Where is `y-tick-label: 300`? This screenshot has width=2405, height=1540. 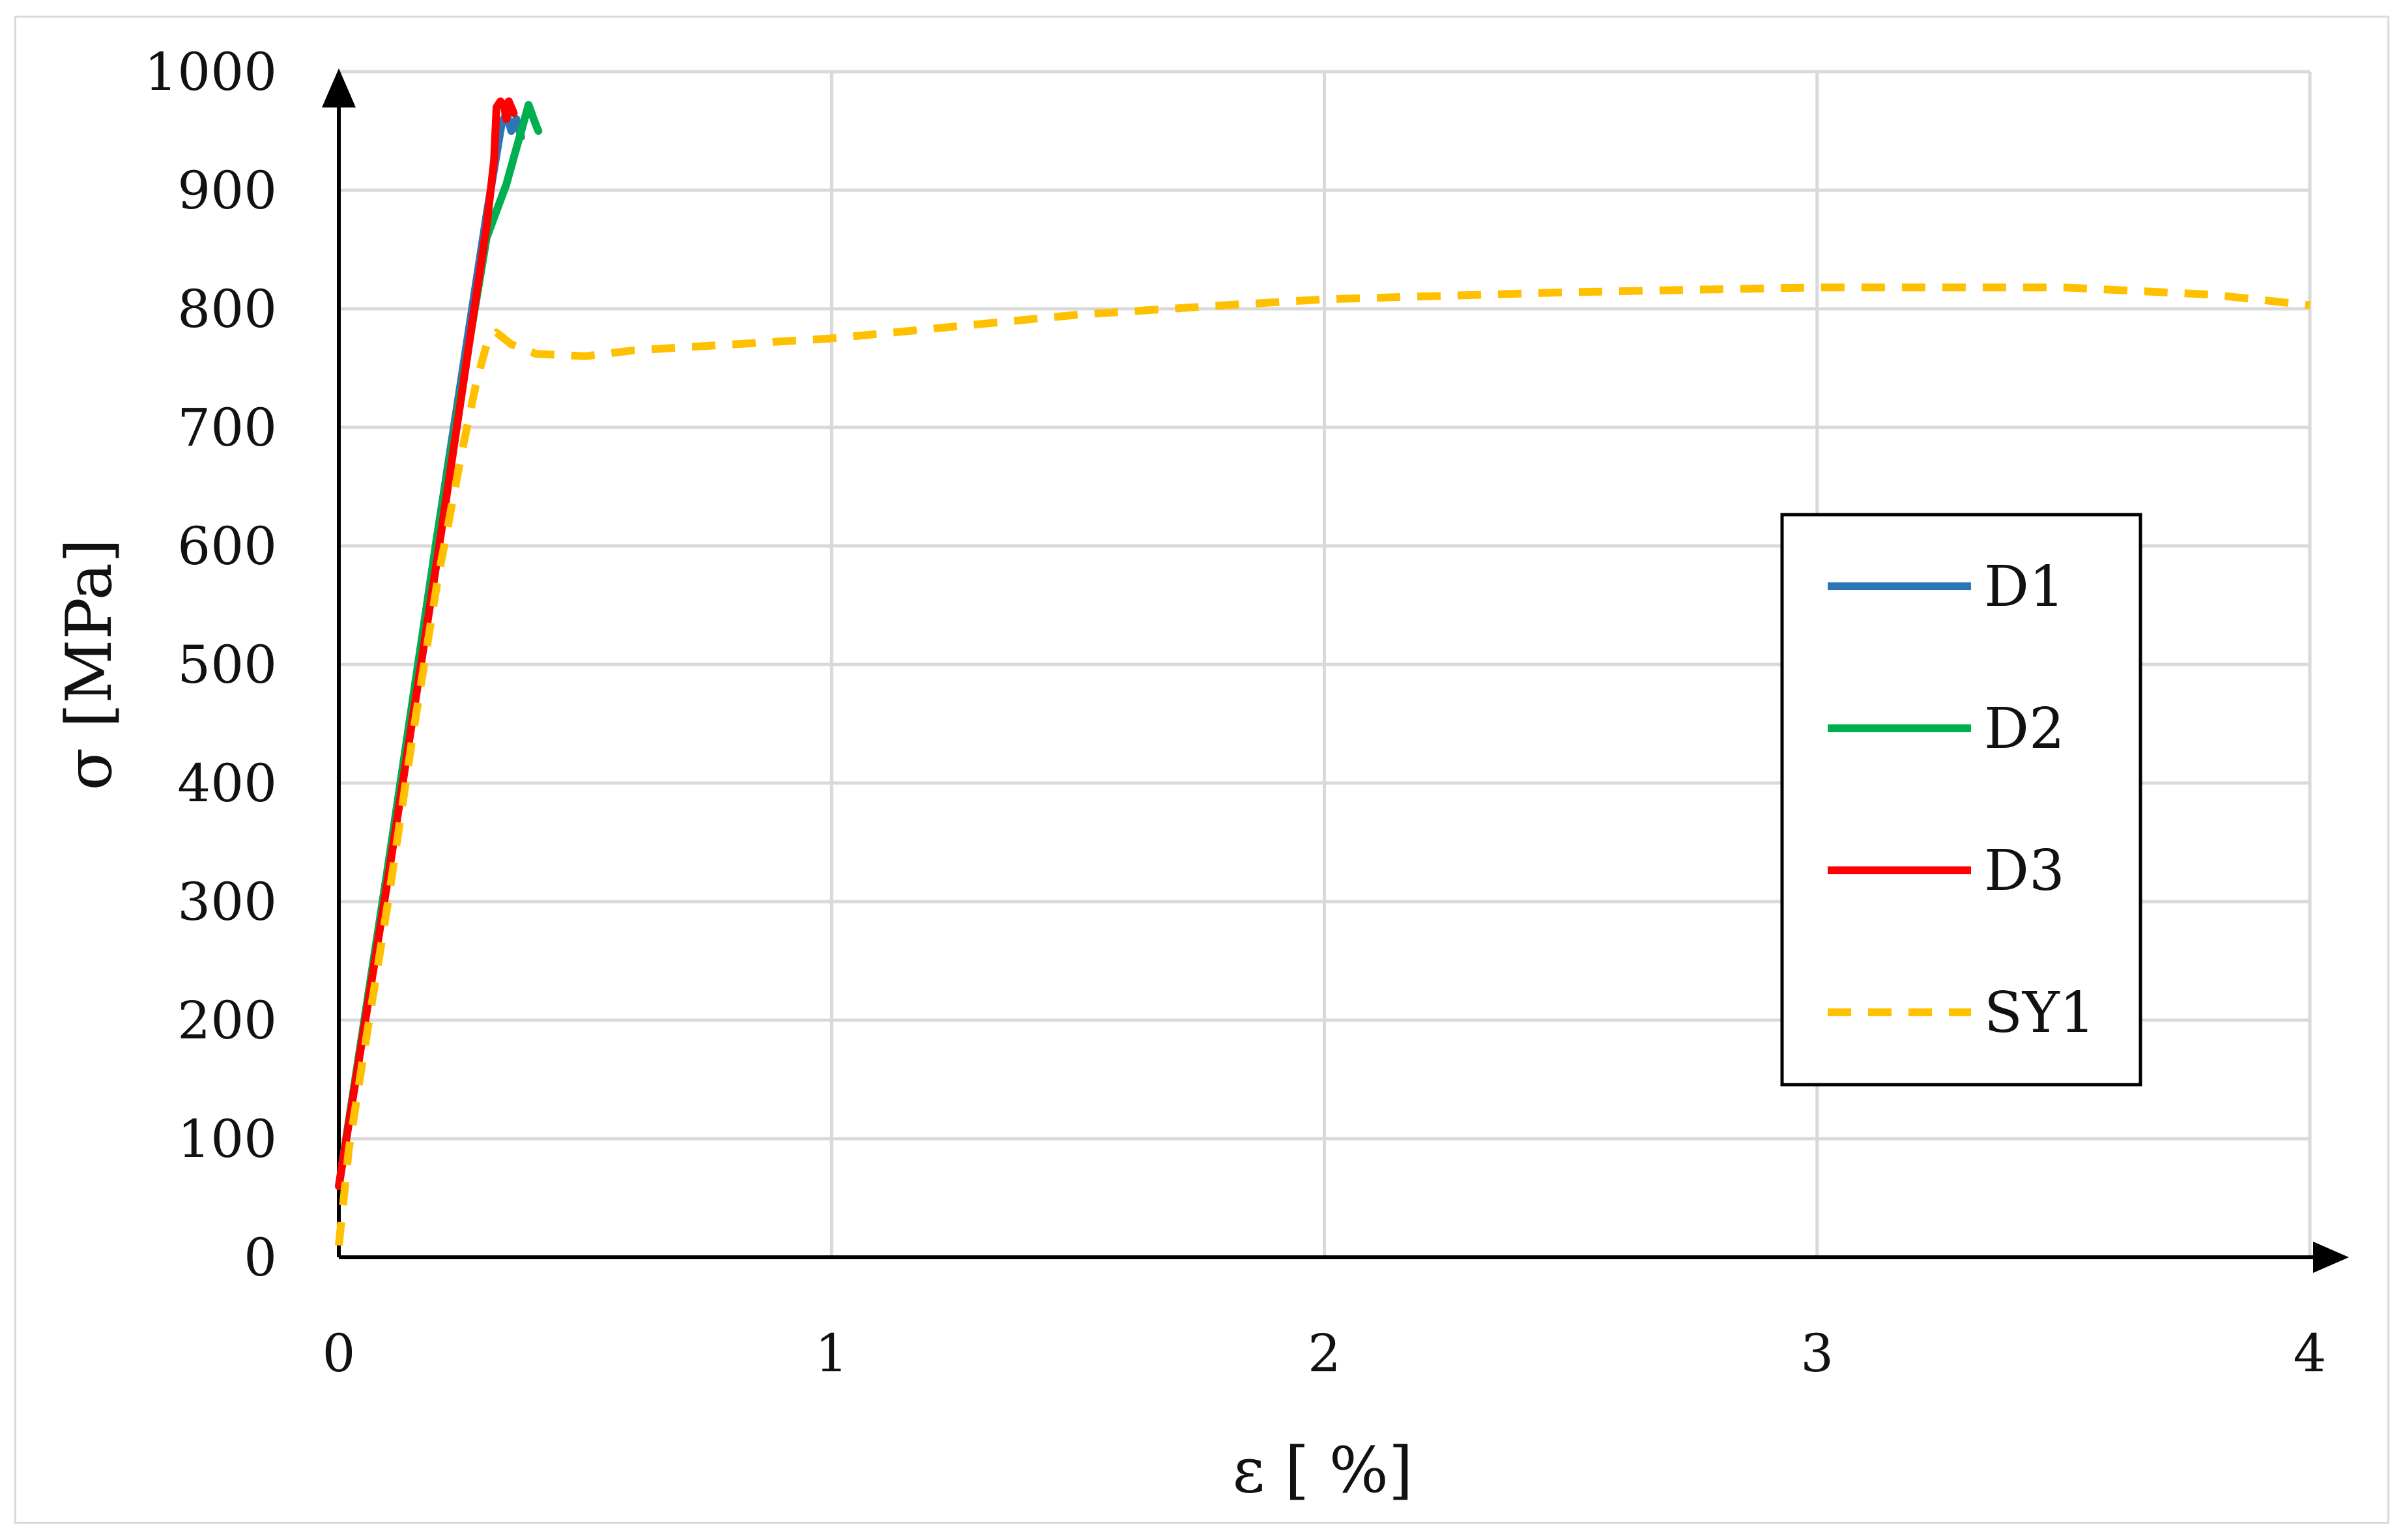 y-tick-label: 300 is located at coordinates (227, 902).